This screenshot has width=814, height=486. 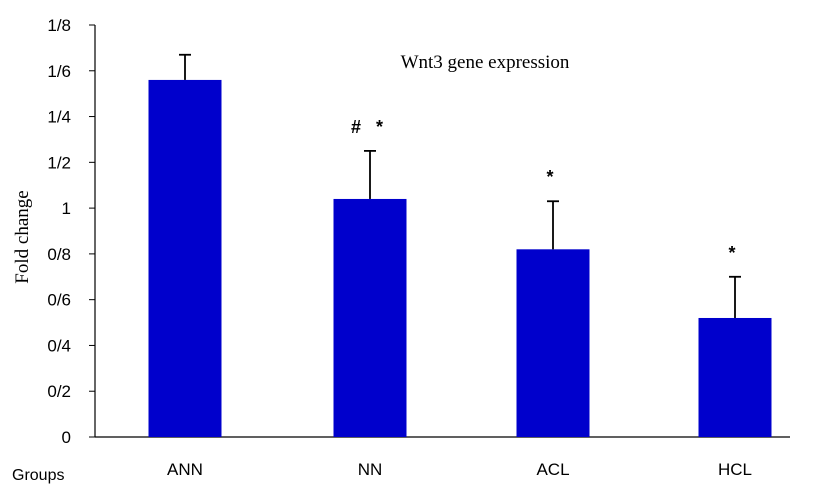 I want to click on category-label: ACL, so click(x=552, y=469).